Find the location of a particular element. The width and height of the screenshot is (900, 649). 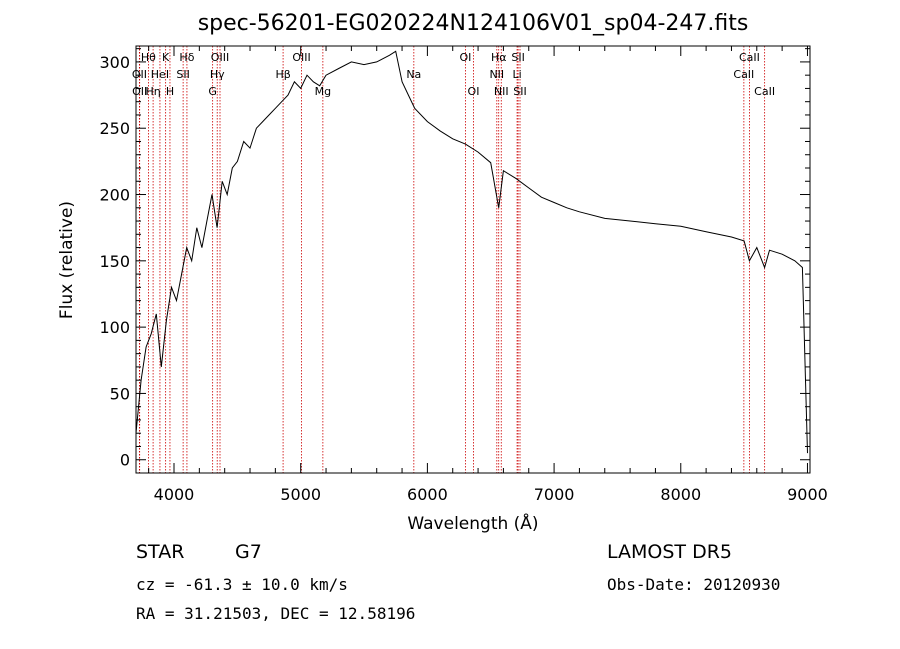

y-tick-label: 150 is located at coordinates (114, 261).